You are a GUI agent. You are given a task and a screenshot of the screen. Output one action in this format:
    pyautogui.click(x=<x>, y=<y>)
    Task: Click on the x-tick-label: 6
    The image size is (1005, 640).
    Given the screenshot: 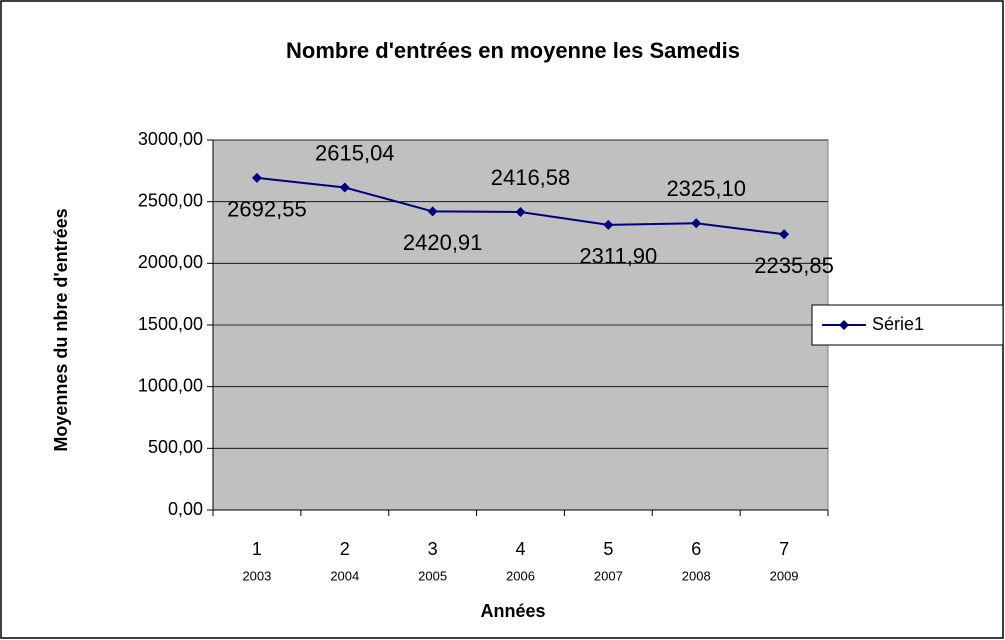 What is the action you would take?
    pyautogui.click(x=696, y=549)
    